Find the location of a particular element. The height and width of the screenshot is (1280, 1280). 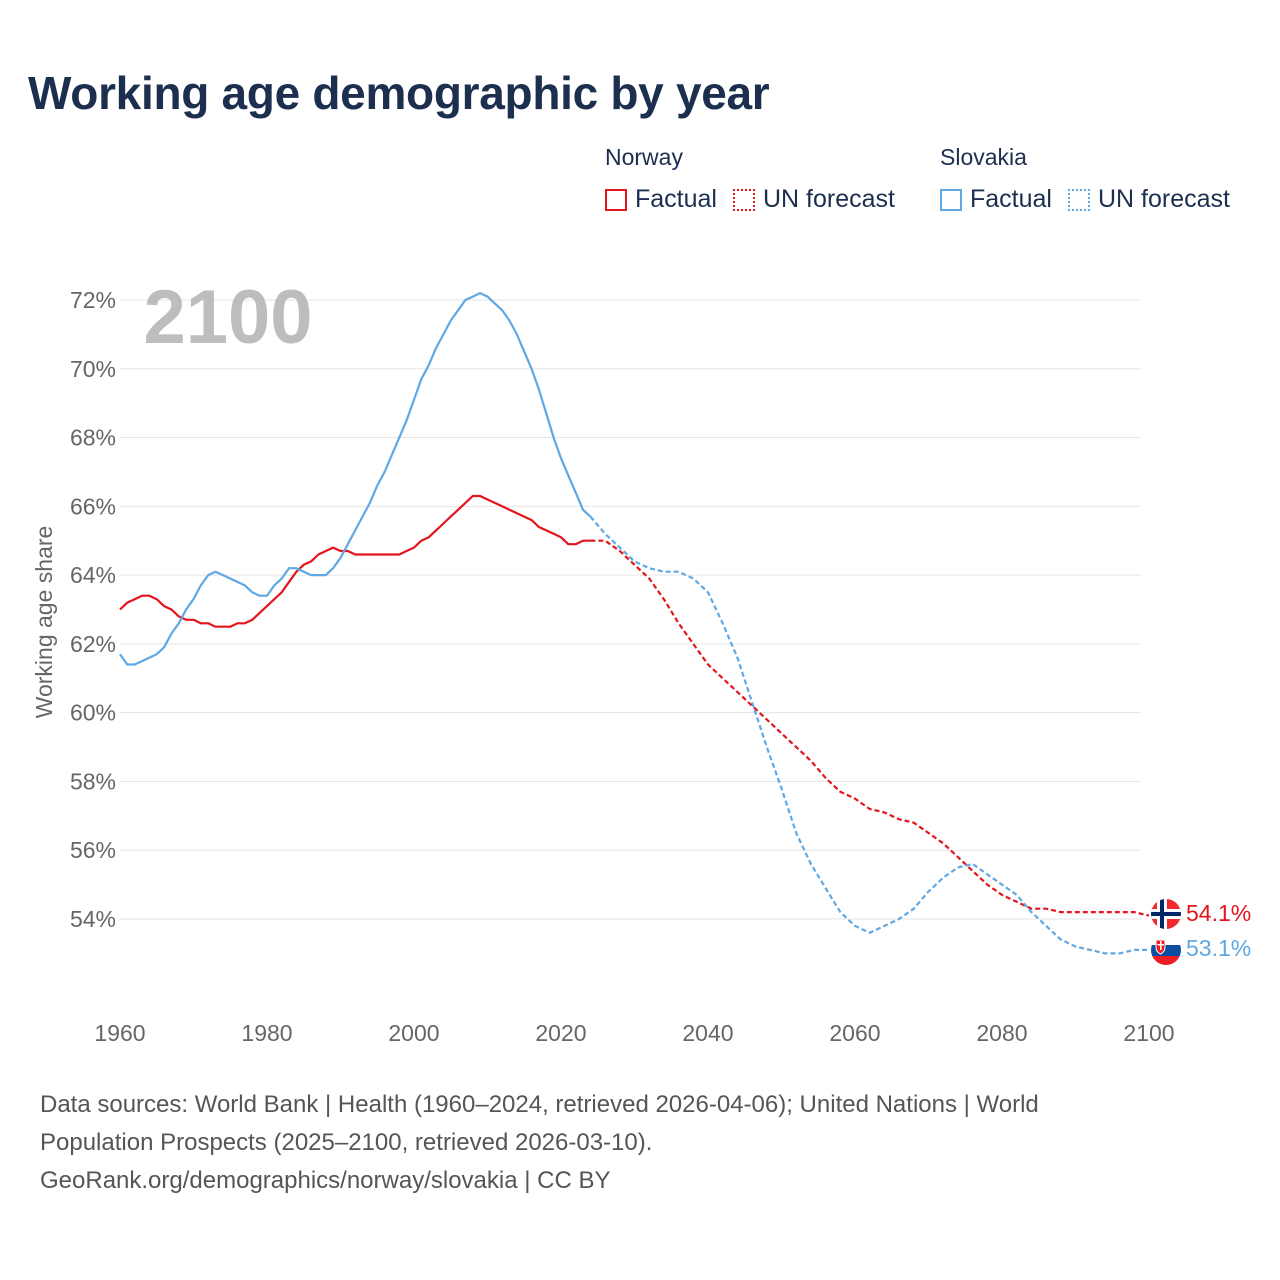

x-tick-label: 2020 is located at coordinates (560, 1033).